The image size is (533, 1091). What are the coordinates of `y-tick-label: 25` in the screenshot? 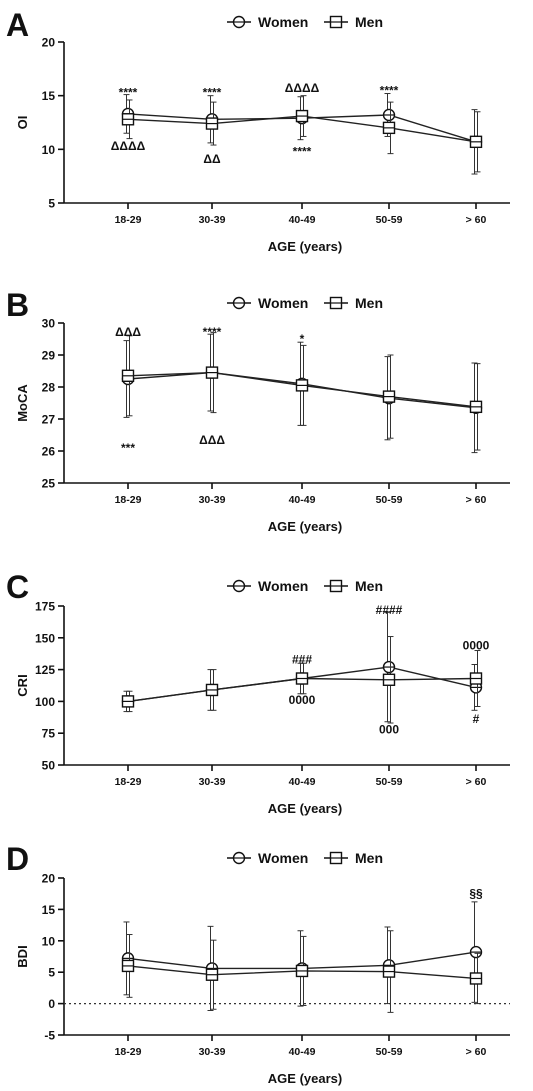 It's located at (49, 484).